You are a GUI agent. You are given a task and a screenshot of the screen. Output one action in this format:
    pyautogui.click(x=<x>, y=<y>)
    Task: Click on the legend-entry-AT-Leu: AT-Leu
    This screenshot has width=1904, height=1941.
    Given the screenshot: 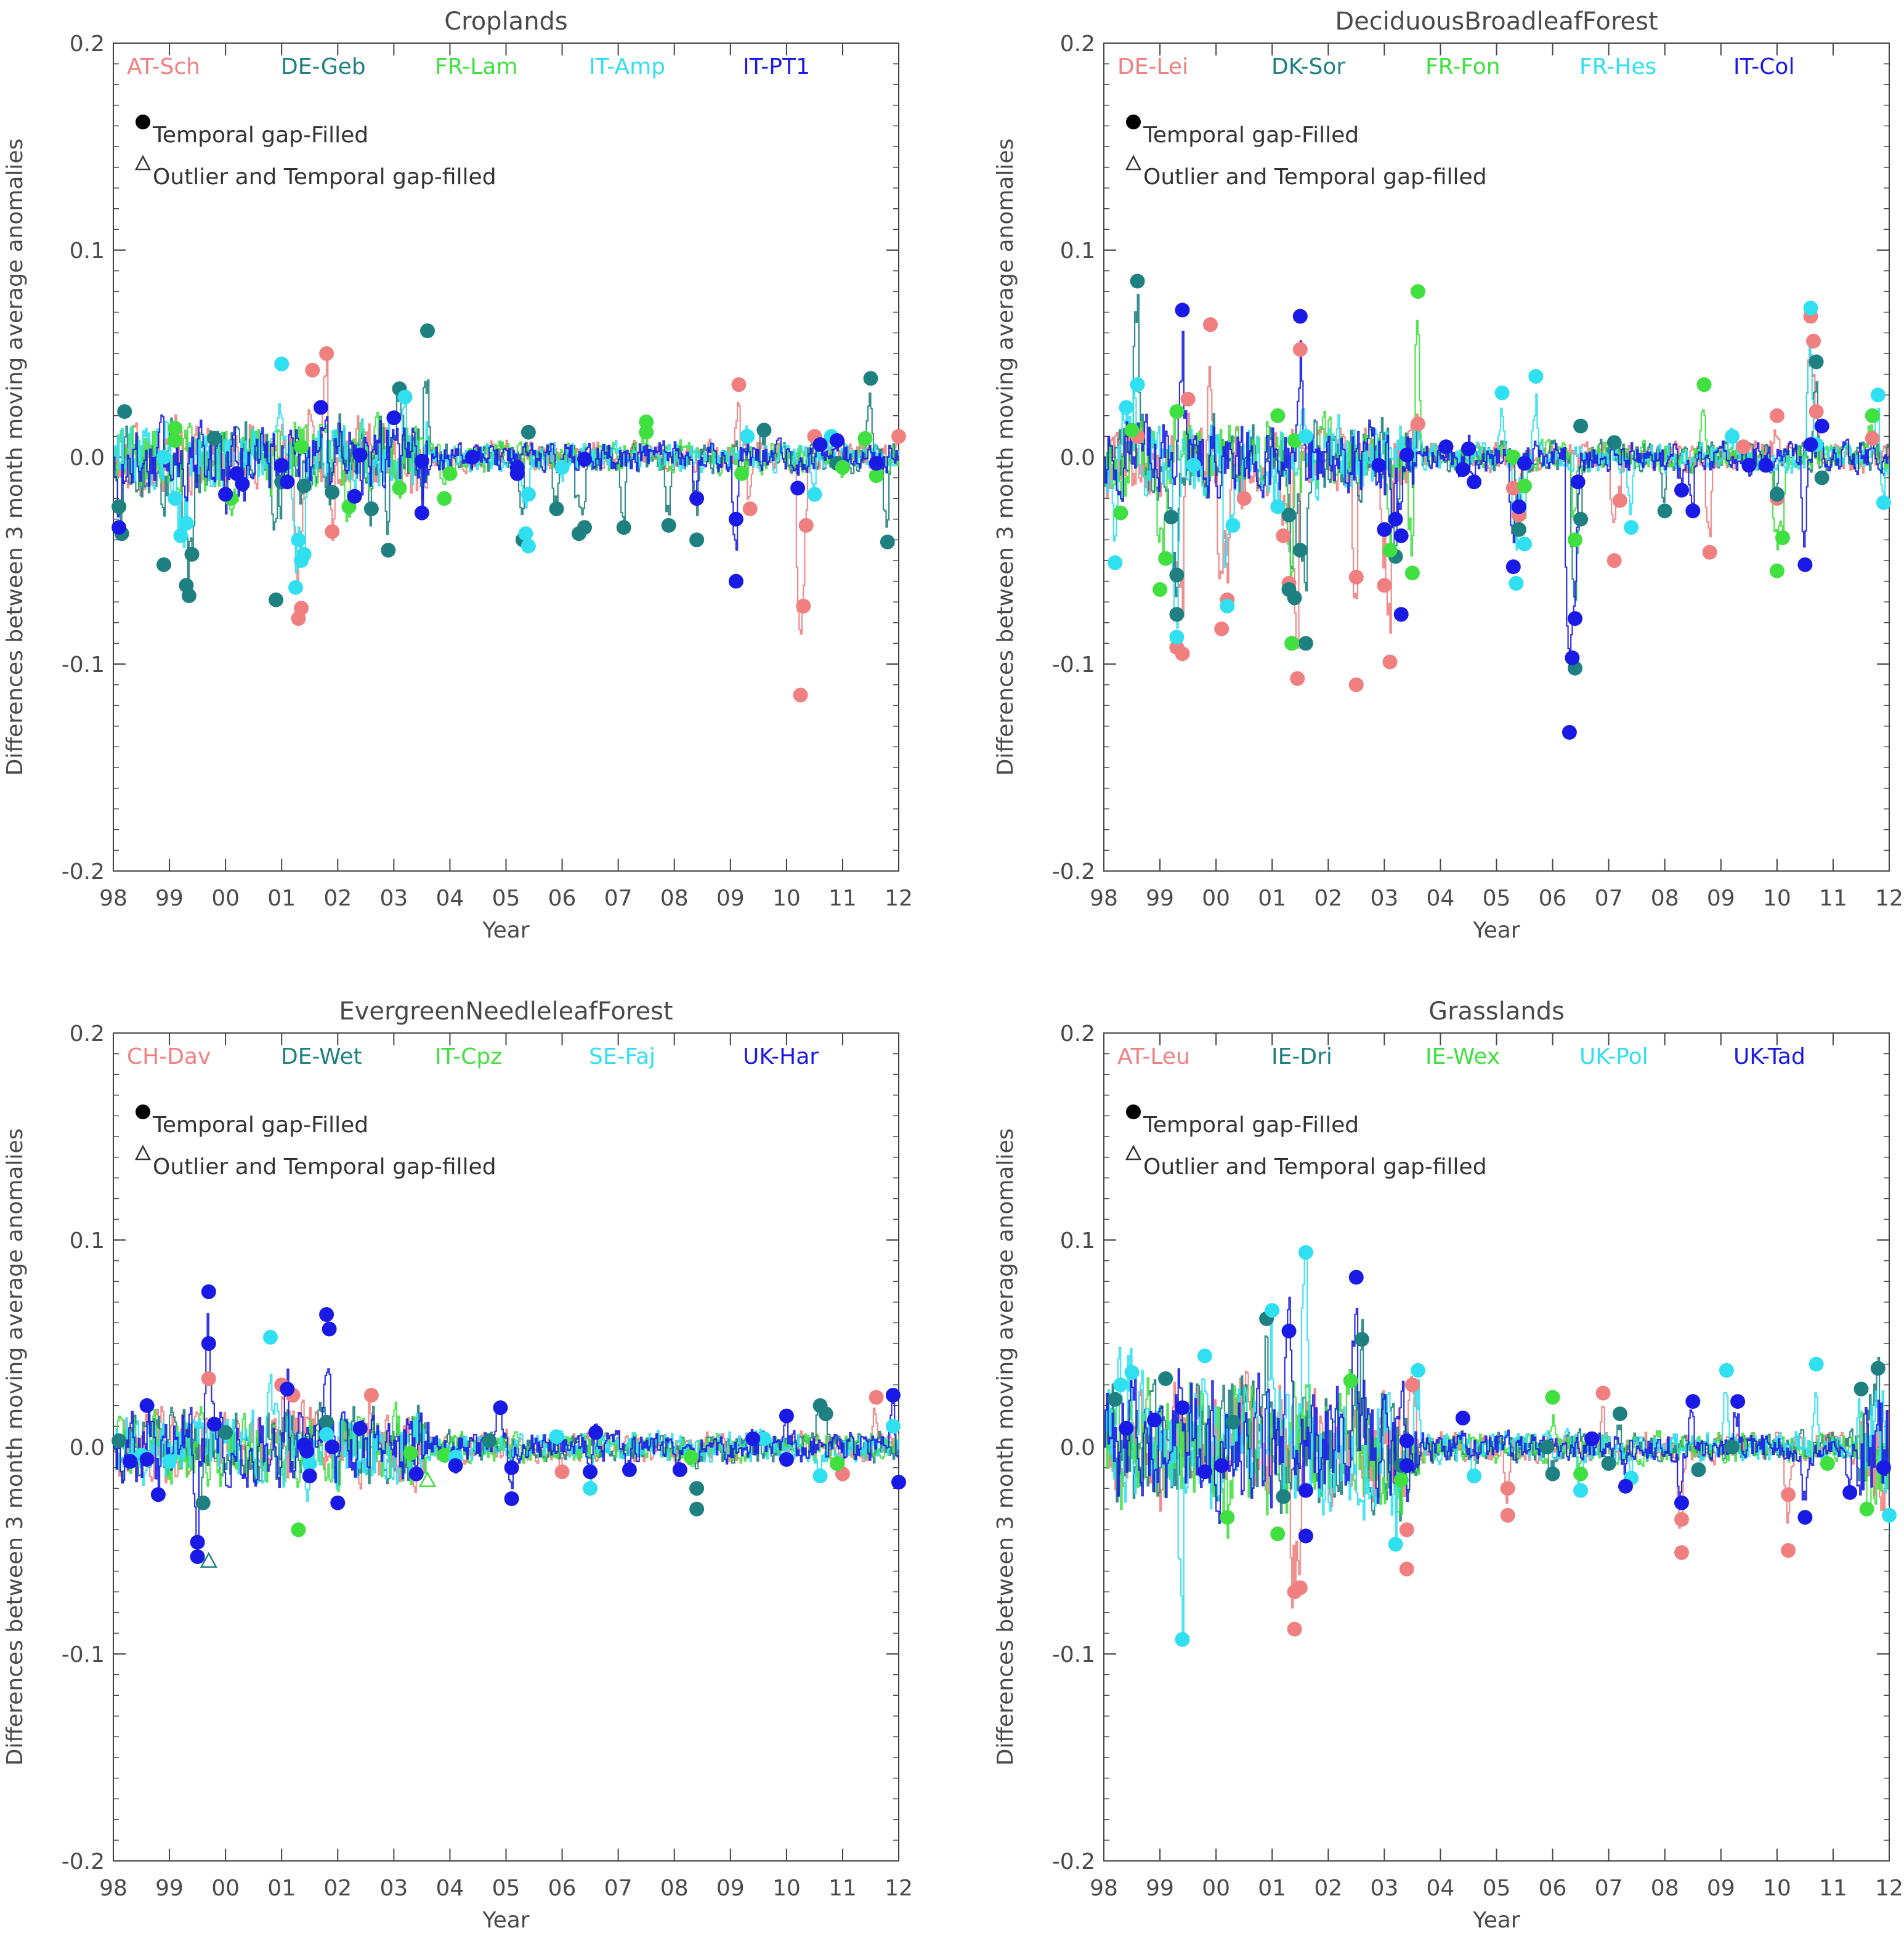 What is the action you would take?
    pyautogui.click(x=1153, y=1056)
    